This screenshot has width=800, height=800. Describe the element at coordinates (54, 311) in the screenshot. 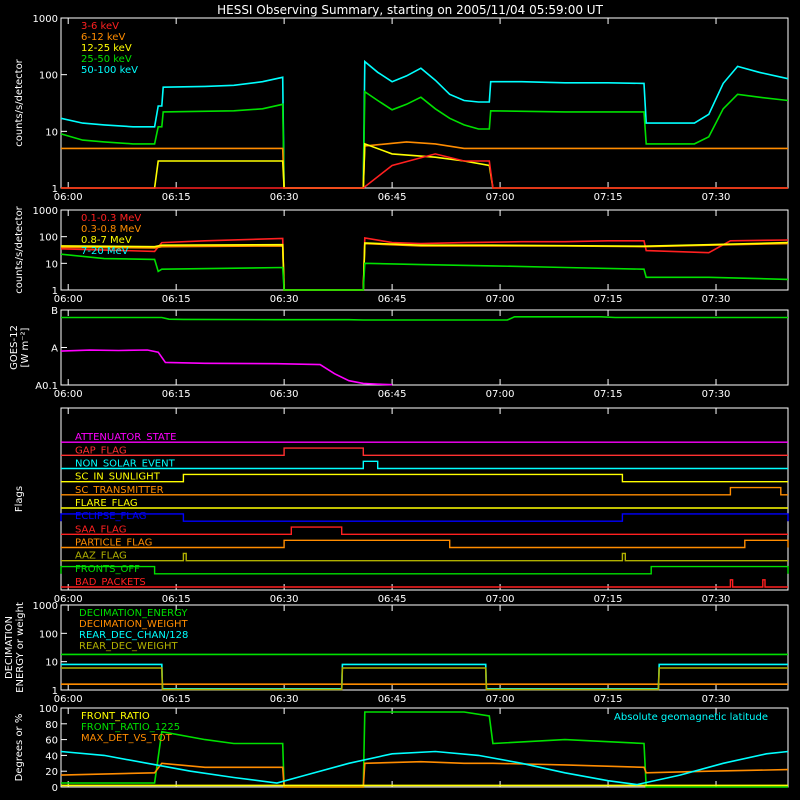

I see `goes-ytick-label-2: B` at that location.